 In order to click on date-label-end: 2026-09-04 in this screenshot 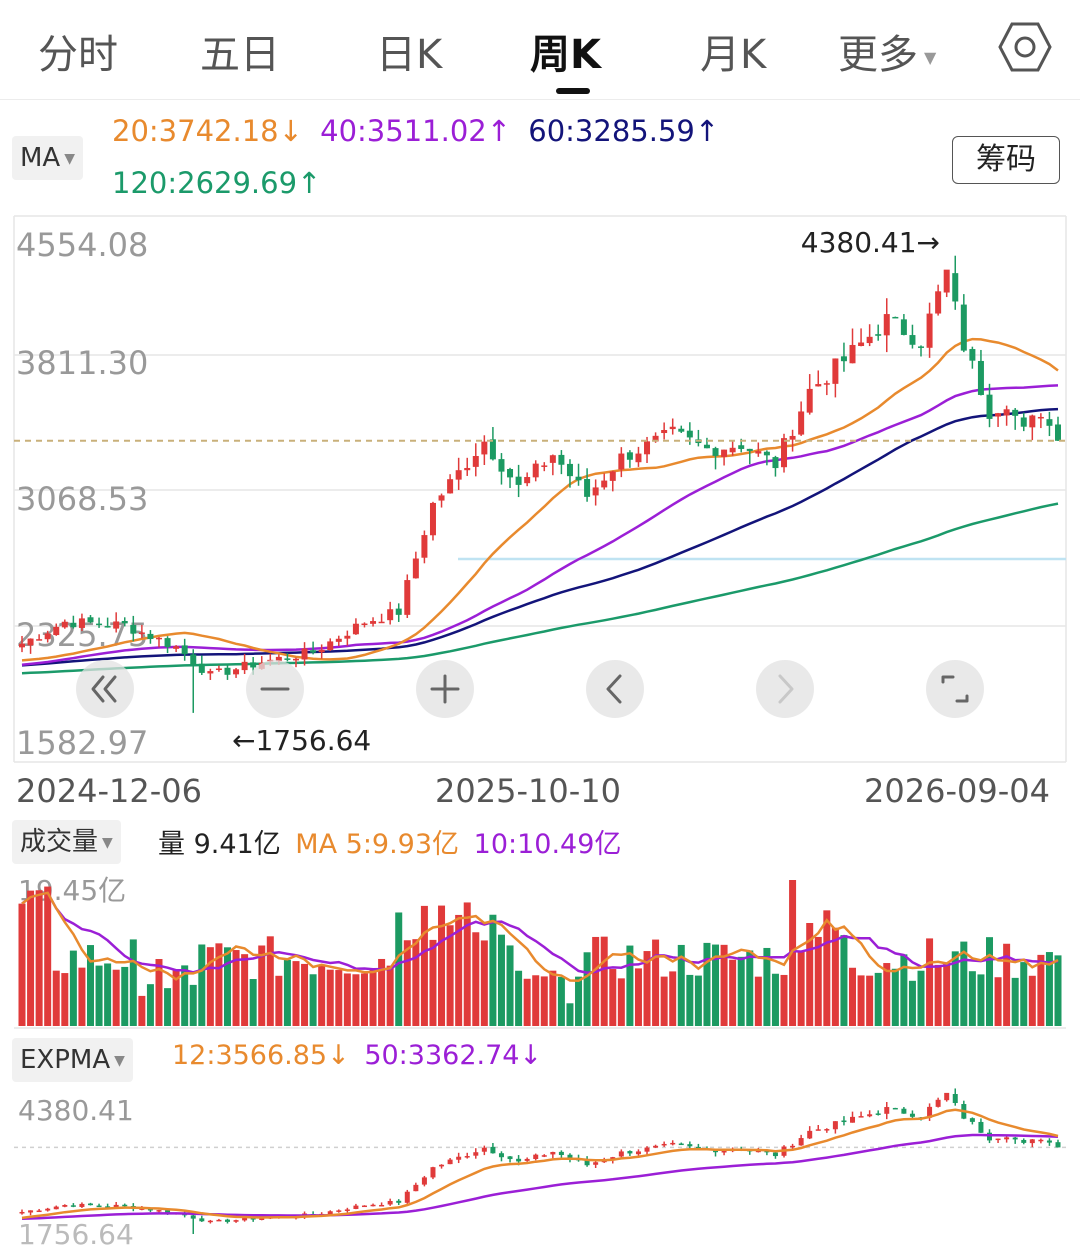, I will do `click(957, 791)`.